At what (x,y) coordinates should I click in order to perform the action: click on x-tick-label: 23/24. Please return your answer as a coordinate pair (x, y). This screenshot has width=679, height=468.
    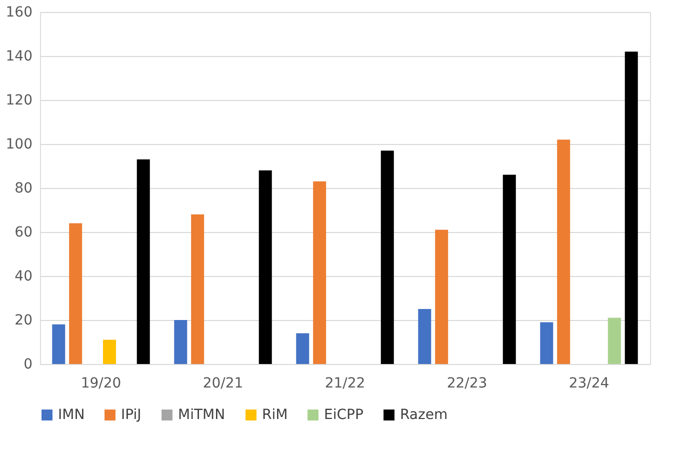
    Looking at the image, I should click on (589, 384).